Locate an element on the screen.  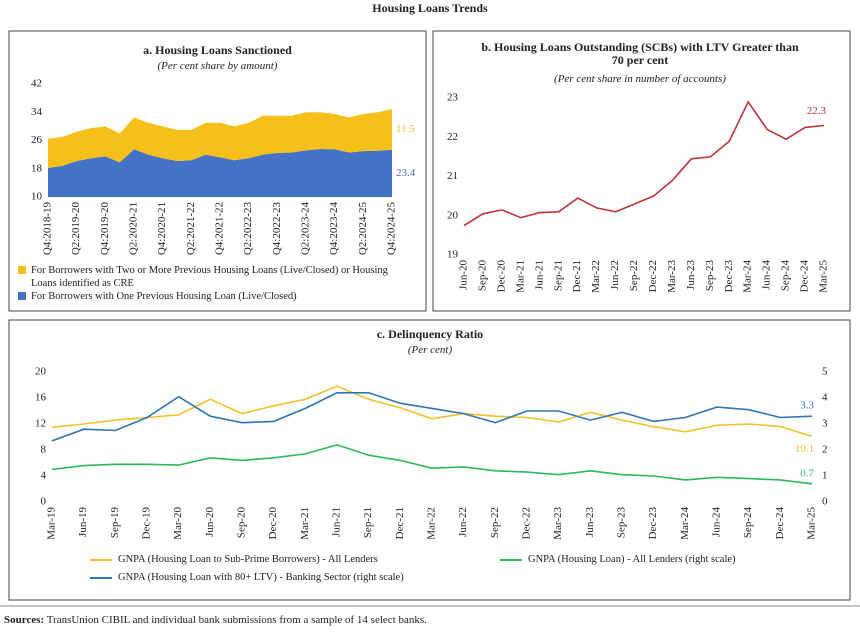
x-tick-label: Q4:2021-22 is located at coordinates (220, 228).